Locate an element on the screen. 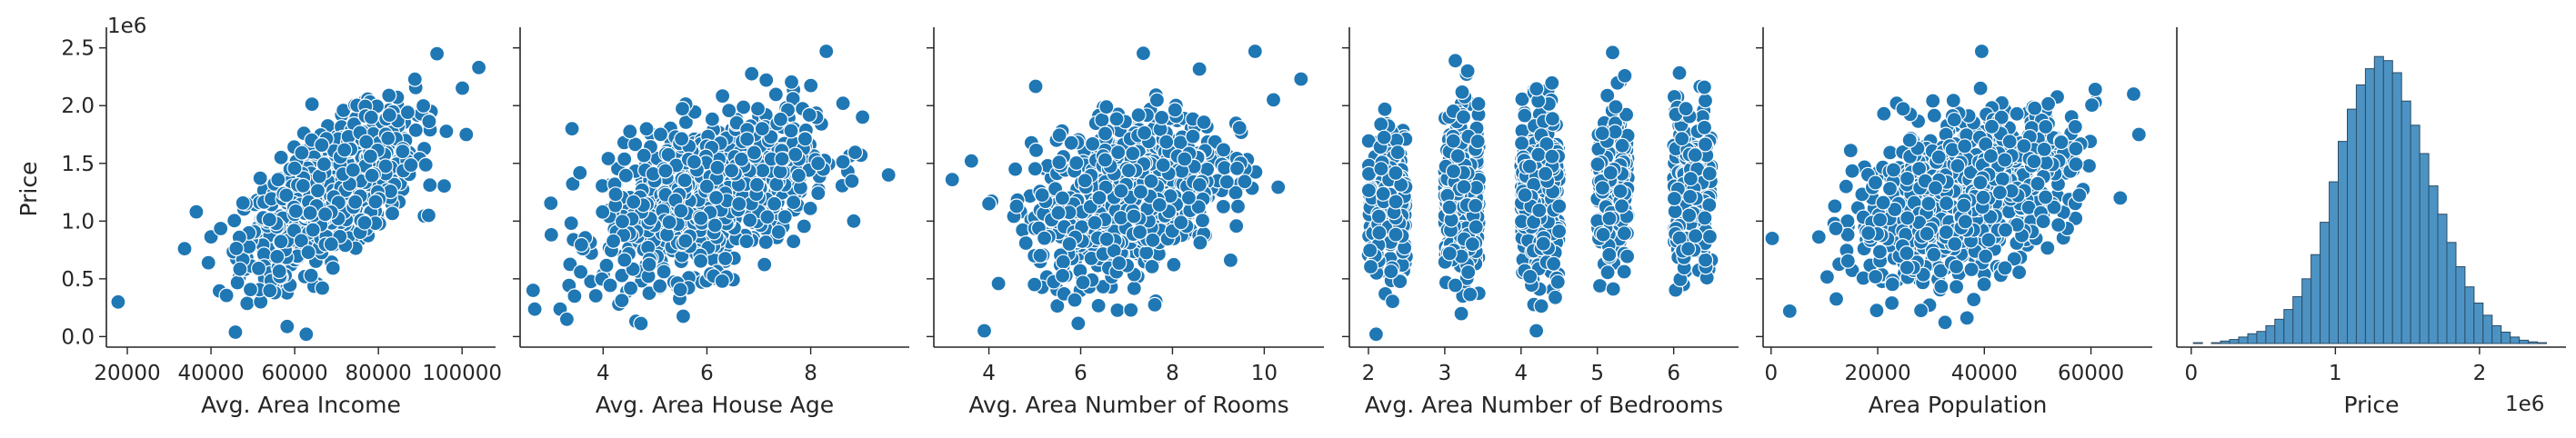 This screenshot has width=2576, height=438. x-tick-label: 100000 is located at coordinates (462, 374).